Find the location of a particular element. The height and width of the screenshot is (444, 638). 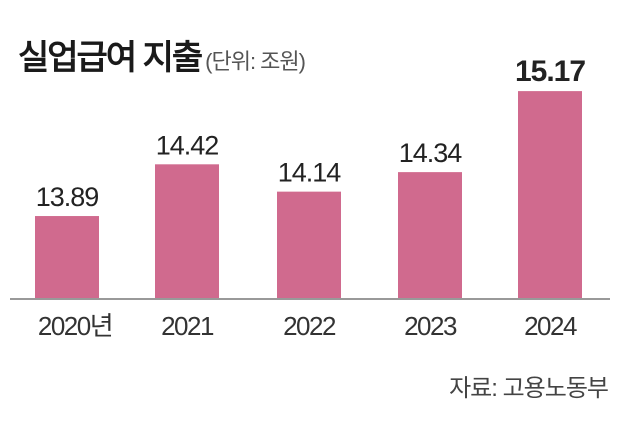

bar-2023 is located at coordinates (430, 235).